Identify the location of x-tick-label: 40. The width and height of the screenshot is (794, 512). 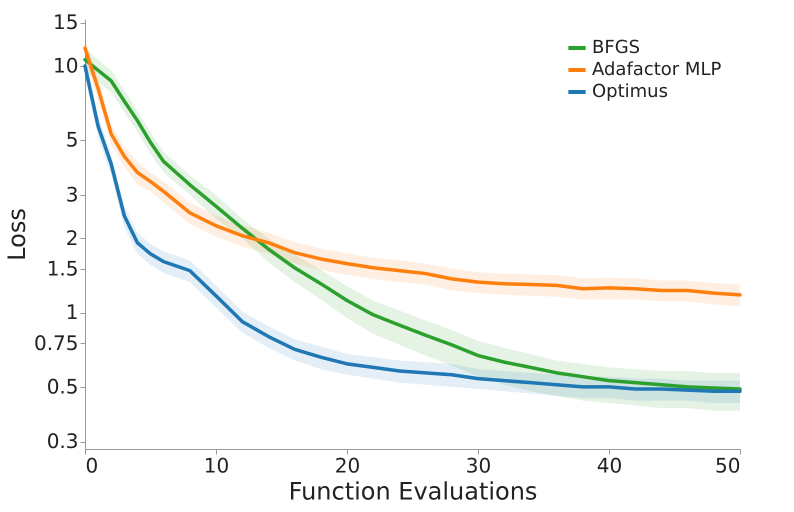
(609, 466).